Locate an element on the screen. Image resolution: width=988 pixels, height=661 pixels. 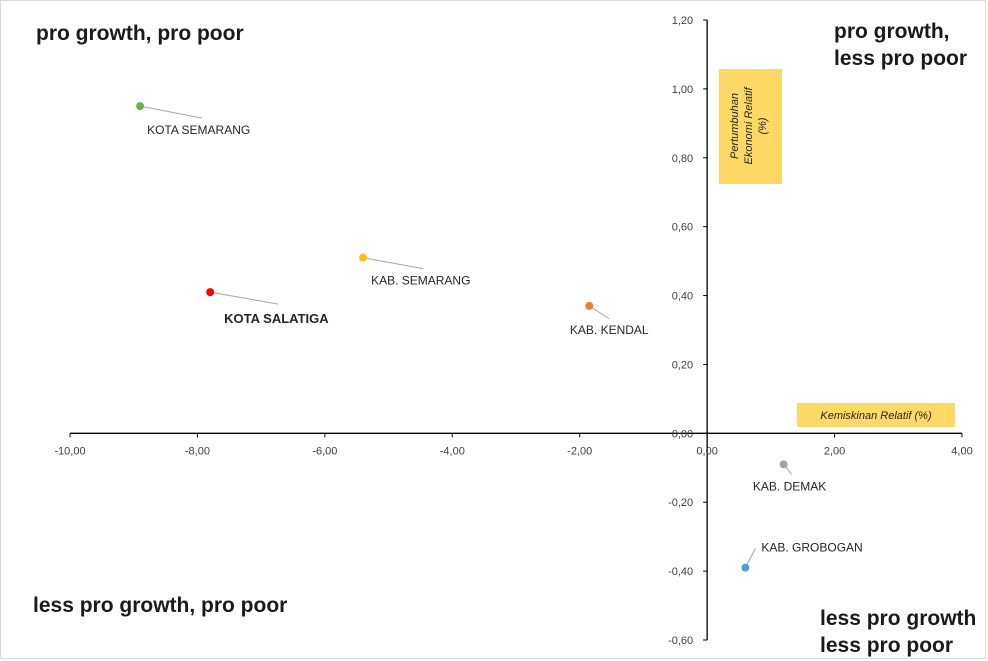
y-axis-title-background is located at coordinates (750, 126).